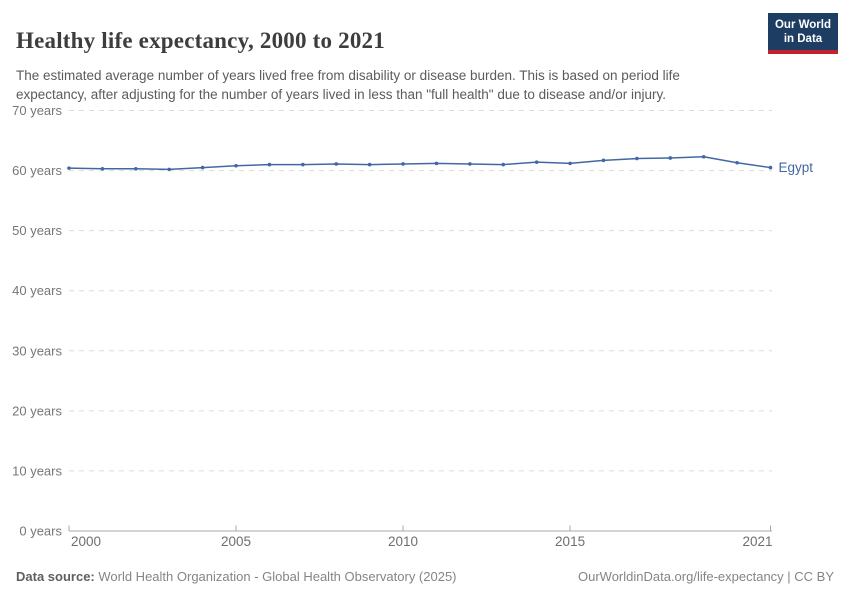 This screenshot has height=600, width=850. Describe the element at coordinates (419, 163) in the screenshot. I see `series-line-egypt` at that location.